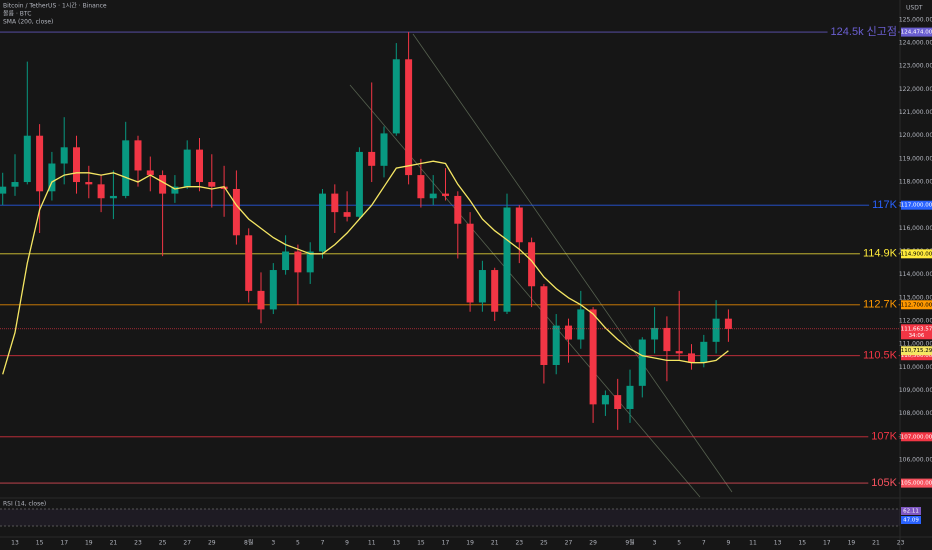 The image size is (932, 550). Describe the element at coordinates (629, 543) in the screenshot. I see `x-tick-label: 9월` at that location.